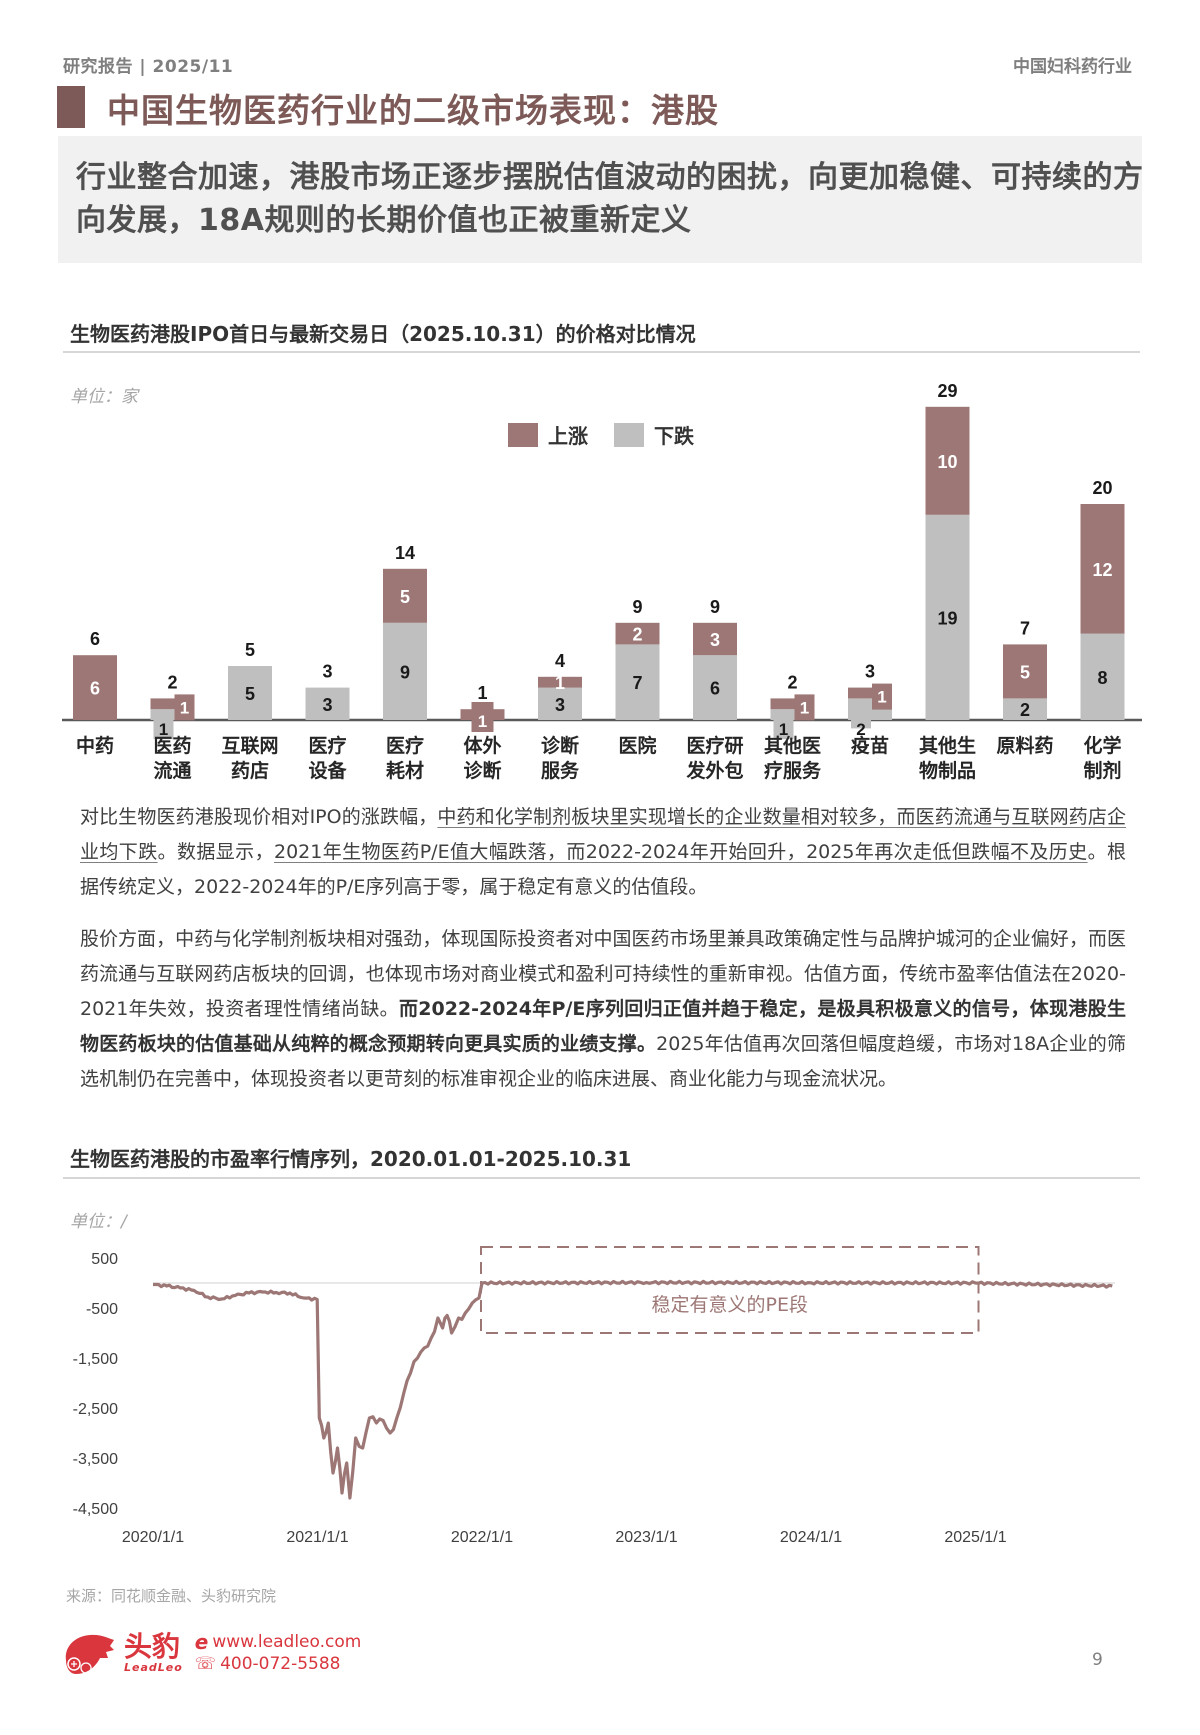  I want to click on svg-text: 3, so click(715, 640).